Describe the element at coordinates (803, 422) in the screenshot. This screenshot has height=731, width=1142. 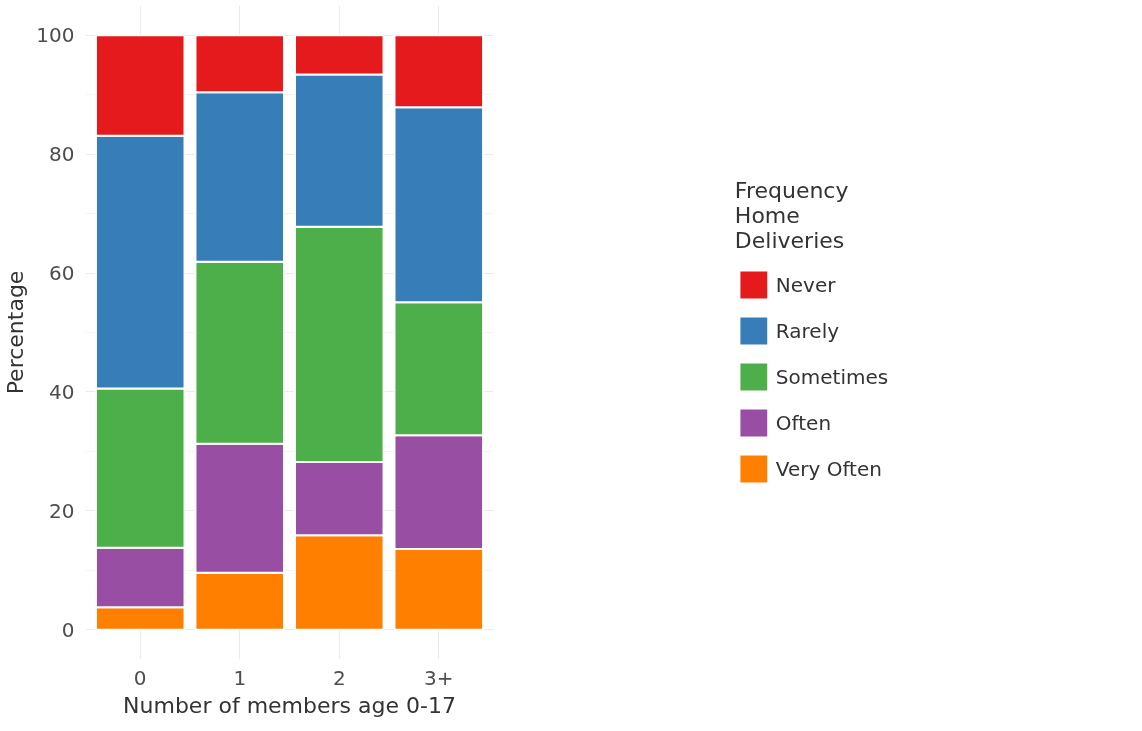
I see `legend-label: Often` at that location.